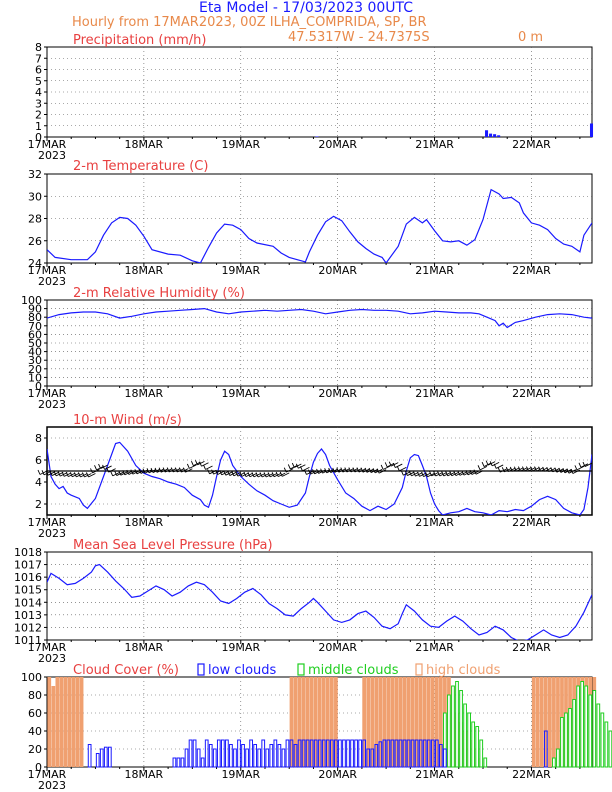 The width and height of the screenshot is (612, 792). Describe the element at coordinates (38, 70) in the screenshot. I see `precip-ytick-label: 6` at that location.